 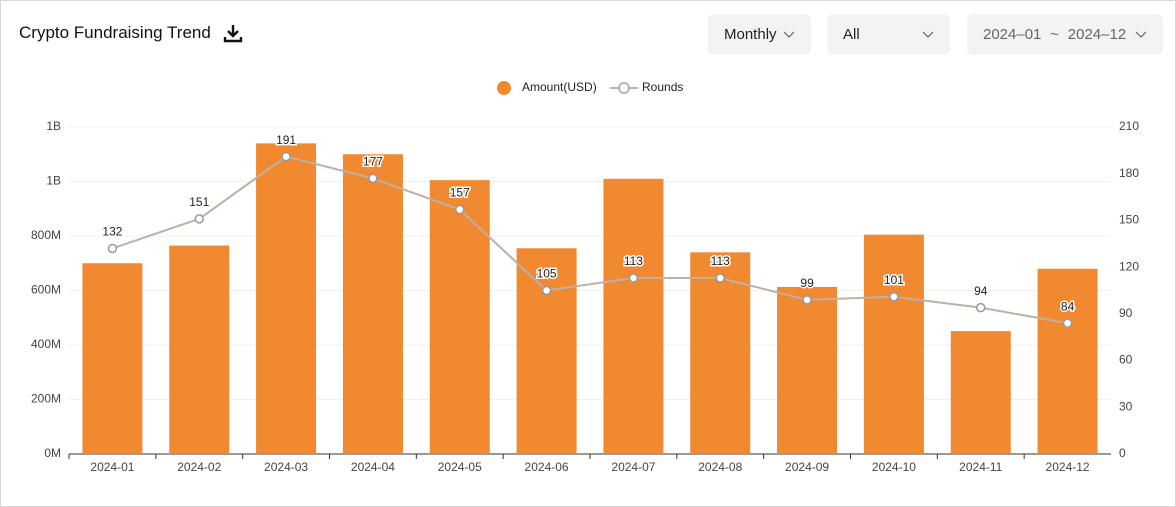 I want to click on header: Crypto Fundraising Trend, so click(x=131, y=33).